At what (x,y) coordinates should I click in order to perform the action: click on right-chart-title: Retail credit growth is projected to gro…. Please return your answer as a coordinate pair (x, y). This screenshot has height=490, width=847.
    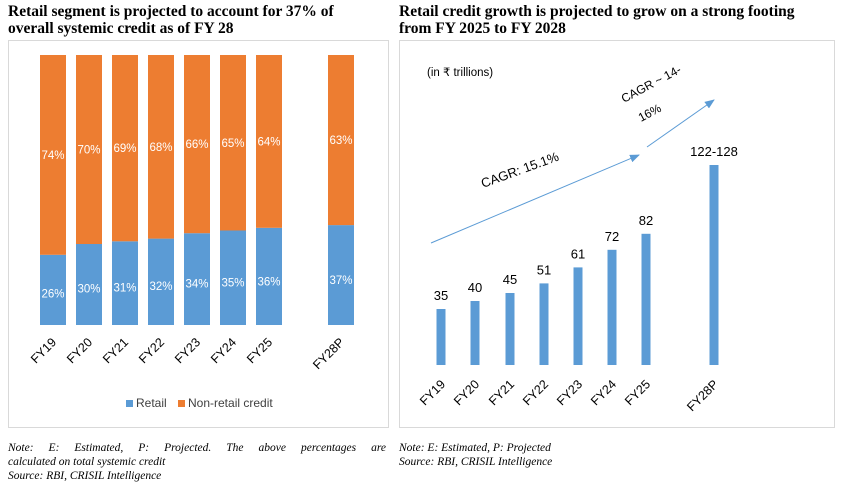
    Looking at the image, I should click on (597, 20).